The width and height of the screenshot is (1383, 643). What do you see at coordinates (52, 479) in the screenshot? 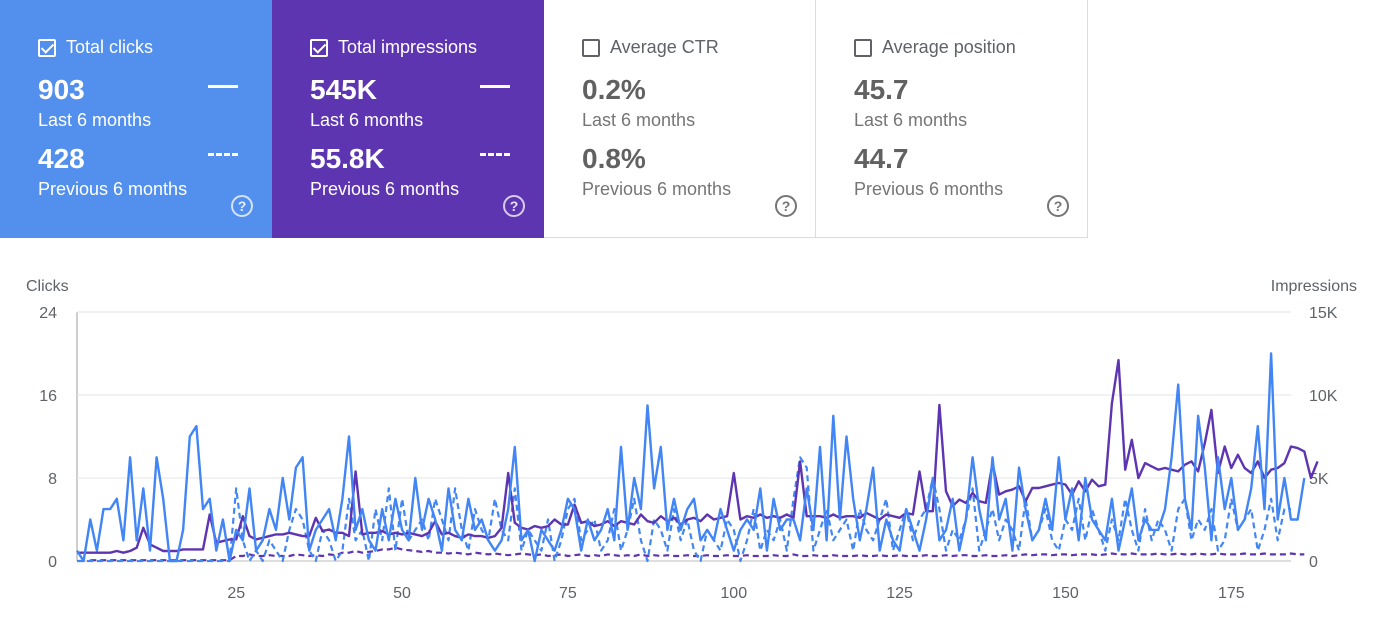
I see `y-tick-label-left: 8` at bounding box center [52, 479].